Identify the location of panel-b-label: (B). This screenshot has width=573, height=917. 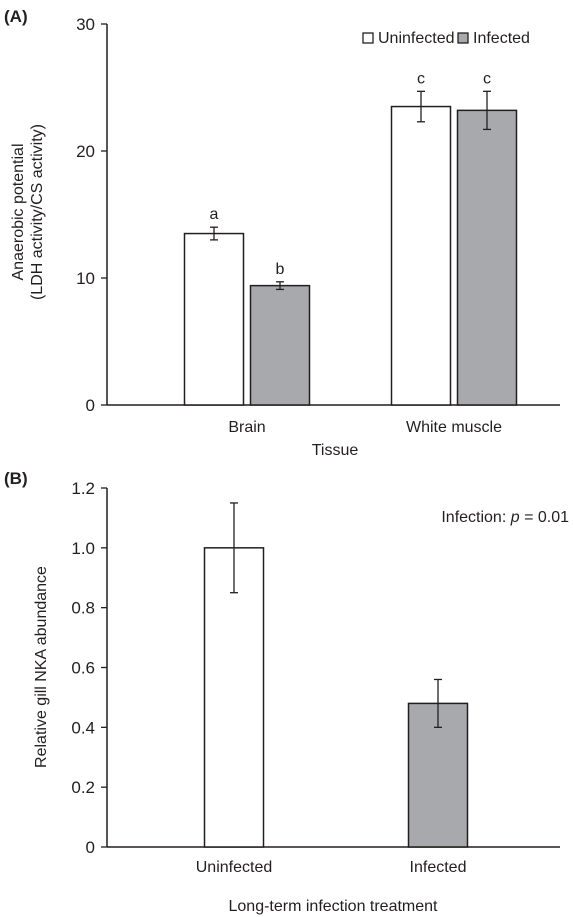
(16, 478).